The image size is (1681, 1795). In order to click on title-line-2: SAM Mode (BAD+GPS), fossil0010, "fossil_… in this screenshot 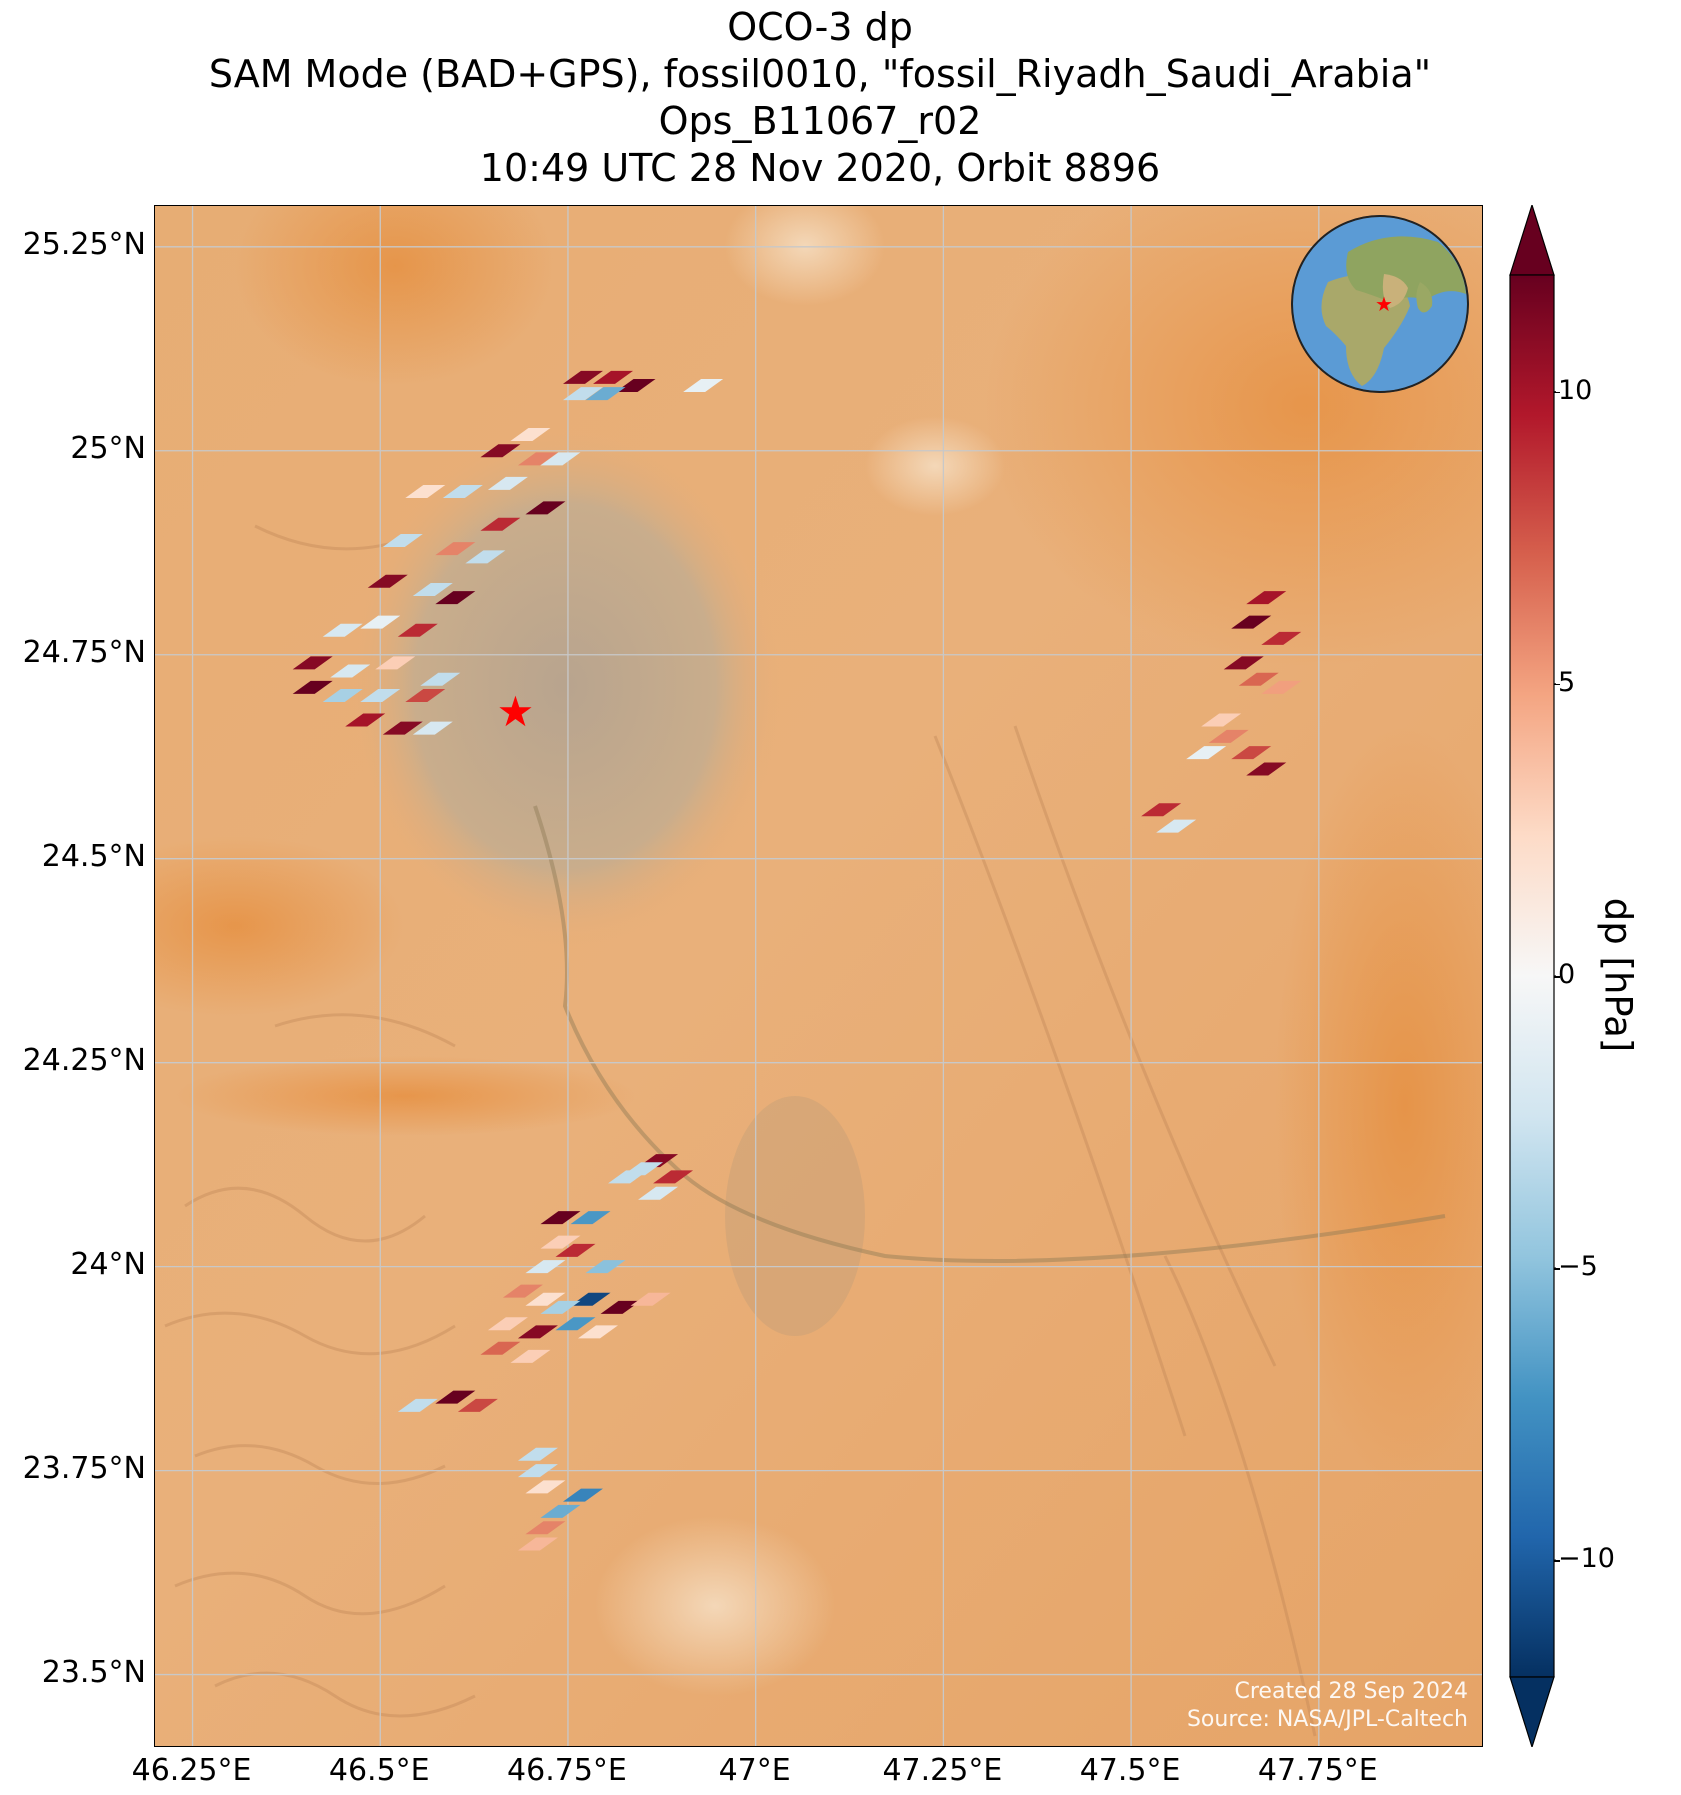, I will do `click(820, 74)`.